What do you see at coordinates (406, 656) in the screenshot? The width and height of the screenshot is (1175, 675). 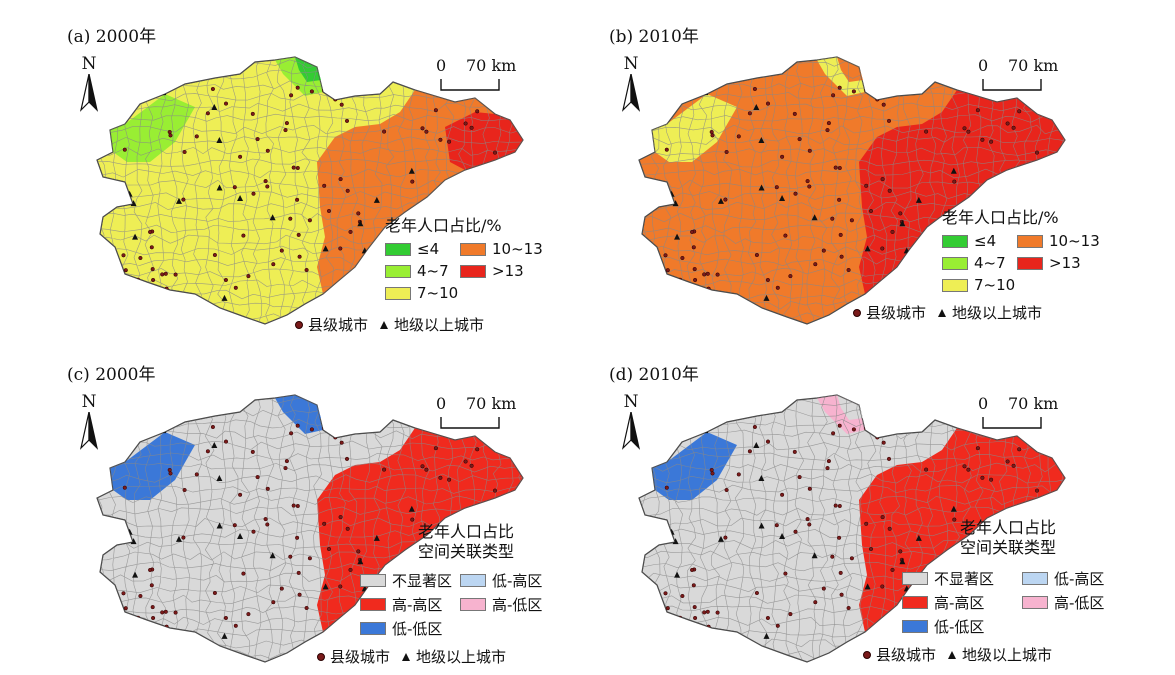 I see `prefecture-city-triangle-icon` at bounding box center [406, 656].